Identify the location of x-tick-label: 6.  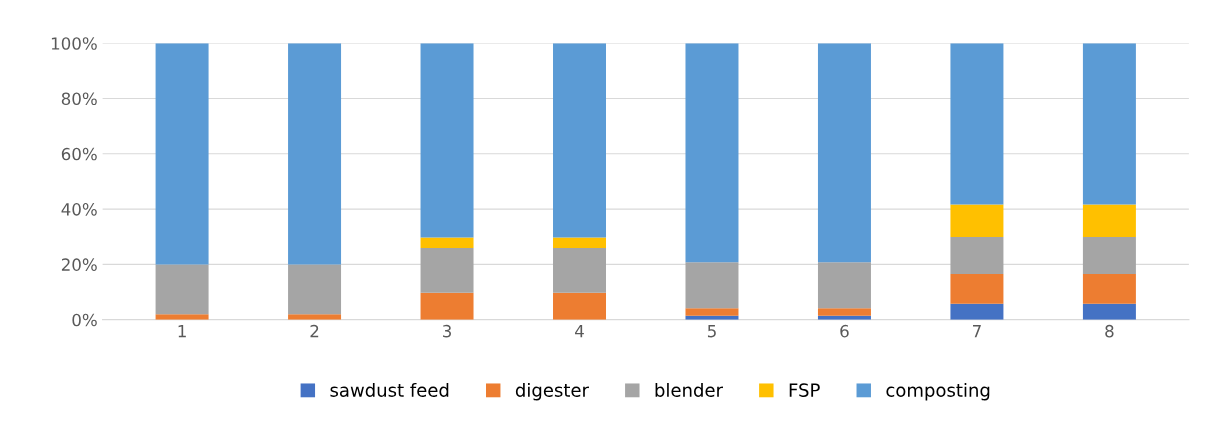
(844, 331).